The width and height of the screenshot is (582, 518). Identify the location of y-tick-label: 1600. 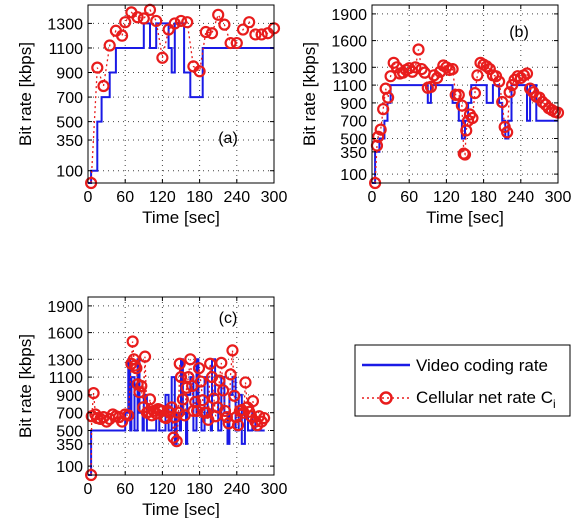
(349, 42).